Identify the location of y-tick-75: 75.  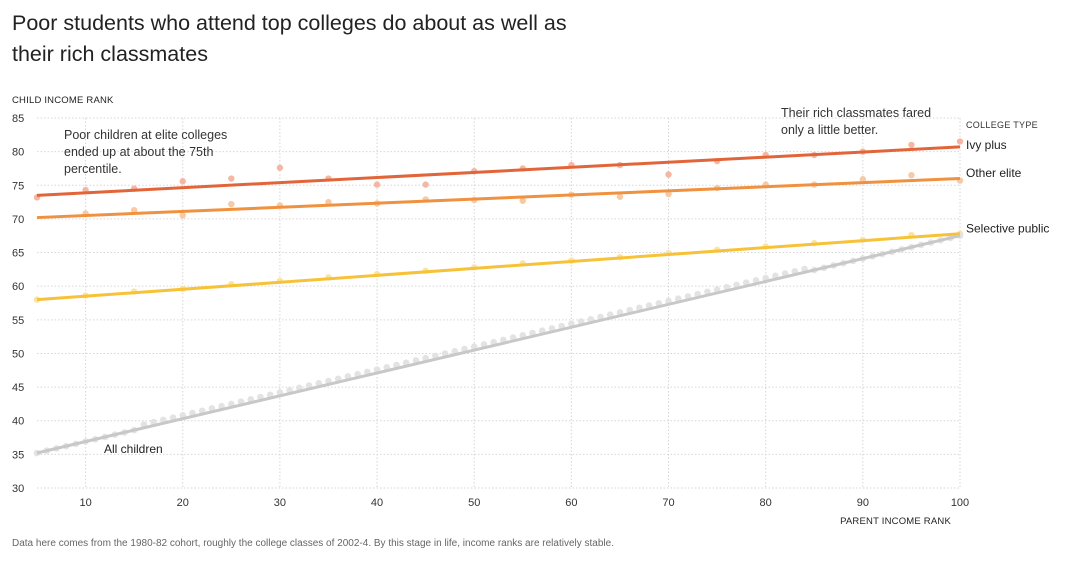
(18, 186).